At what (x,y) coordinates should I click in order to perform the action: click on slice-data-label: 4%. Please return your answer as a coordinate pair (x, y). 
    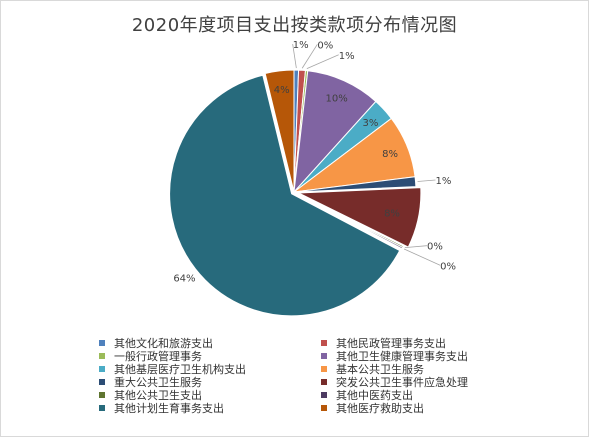
    Looking at the image, I should click on (282, 90).